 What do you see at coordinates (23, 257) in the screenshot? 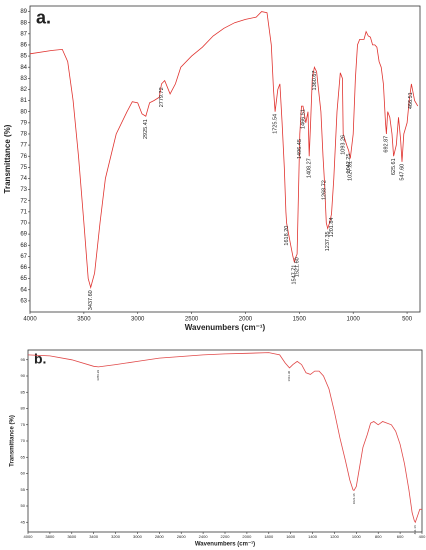
I see `y-tick-label: 67` at bounding box center [23, 257].